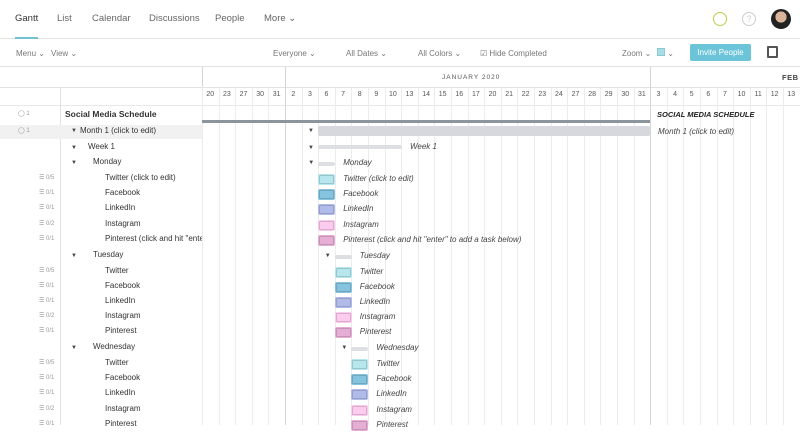 The image size is (800, 432). I want to click on help-icon: ?, so click(749, 19).